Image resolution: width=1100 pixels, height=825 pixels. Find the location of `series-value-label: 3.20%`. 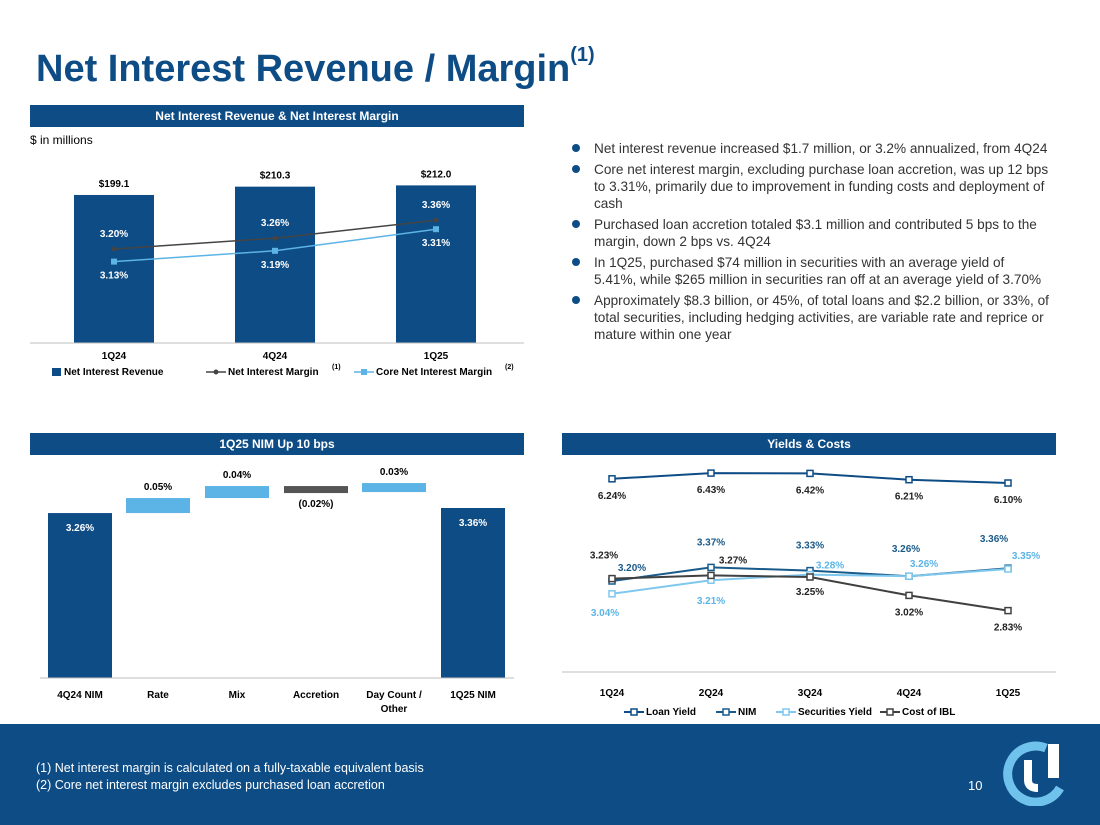

series-value-label: 3.20% is located at coordinates (632, 568).